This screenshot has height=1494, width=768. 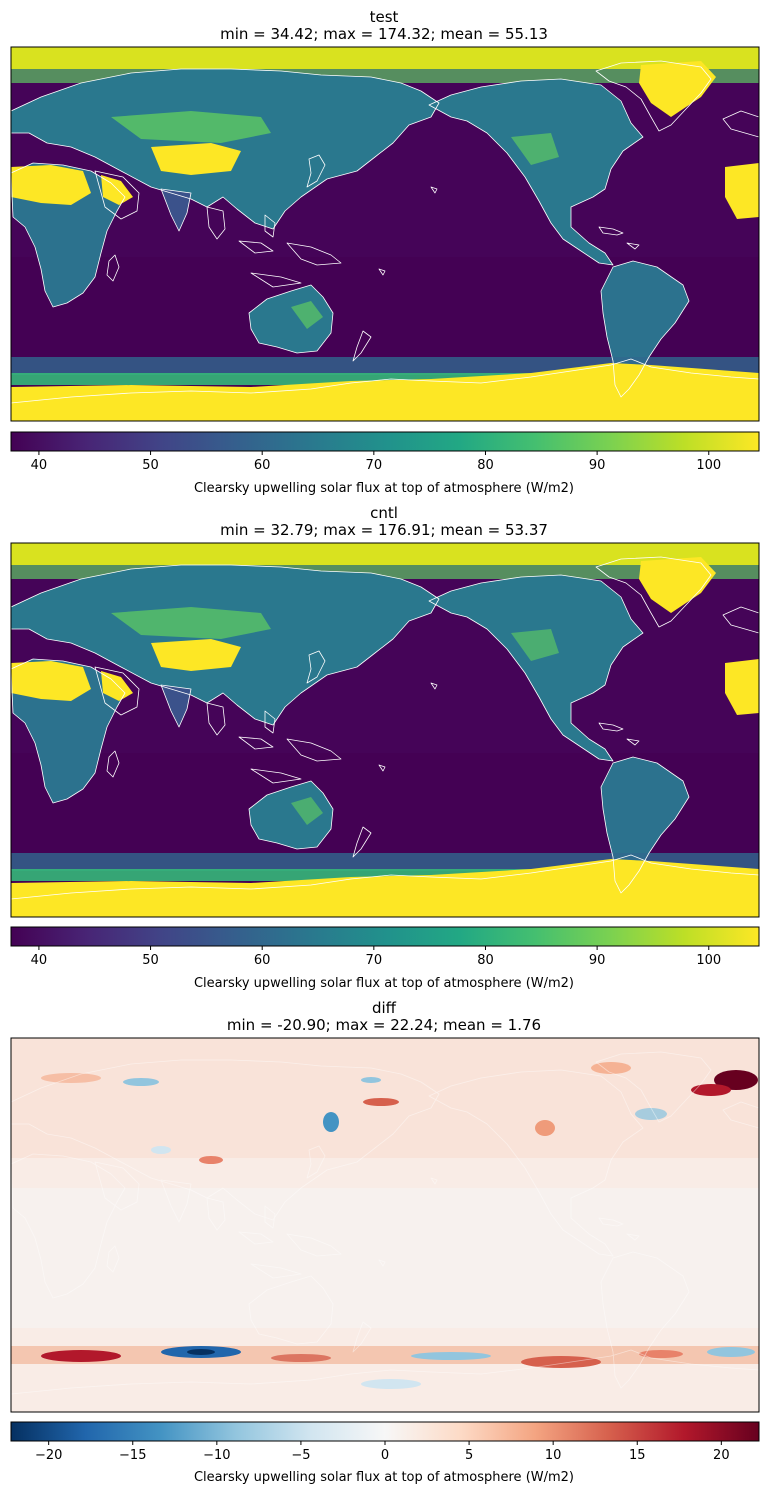 I want to click on colorbar-tick-label: 0, so click(x=385, y=1455).